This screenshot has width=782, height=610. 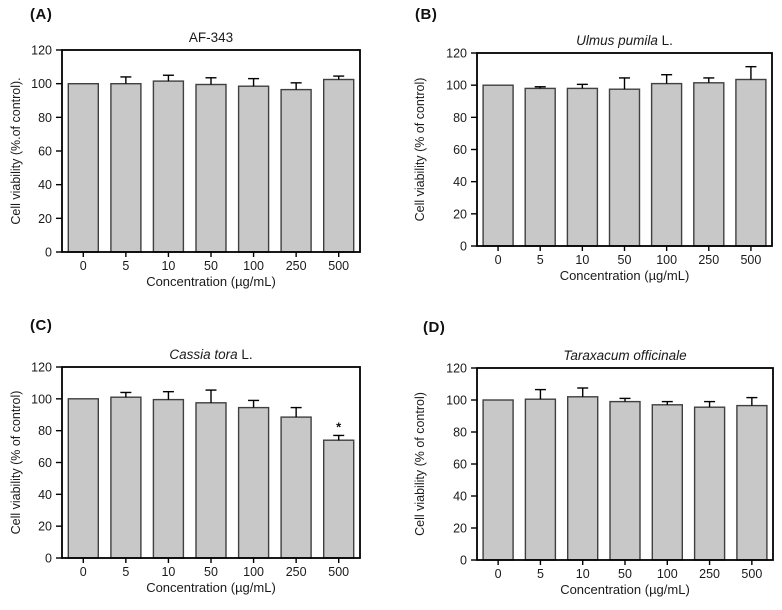 What do you see at coordinates (16, 150) in the screenshot?
I see `y-axis-label: Cell viability (%.of control).` at bounding box center [16, 150].